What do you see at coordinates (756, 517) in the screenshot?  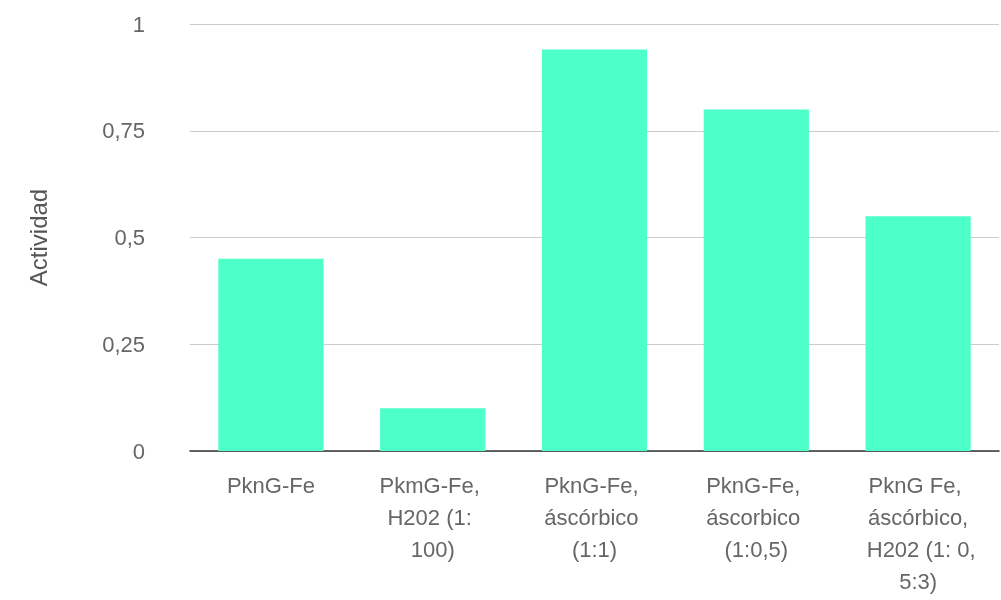 I see `x-tick-label: PknG-Fe, áscorbico (1:0,5)` at bounding box center [756, 517].